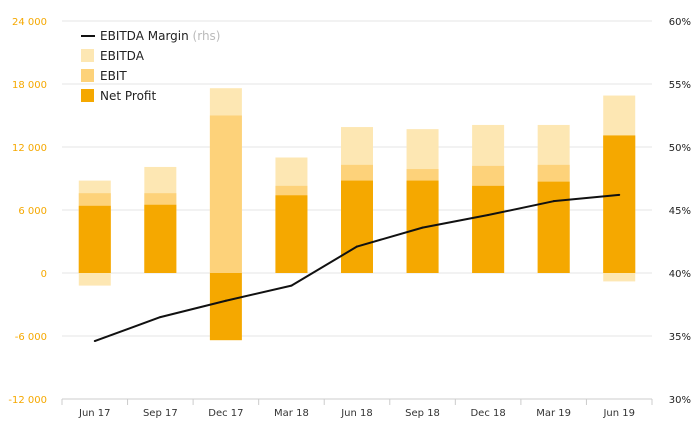  I want to click on y-right-tick-label: 40%, so click(680, 274).